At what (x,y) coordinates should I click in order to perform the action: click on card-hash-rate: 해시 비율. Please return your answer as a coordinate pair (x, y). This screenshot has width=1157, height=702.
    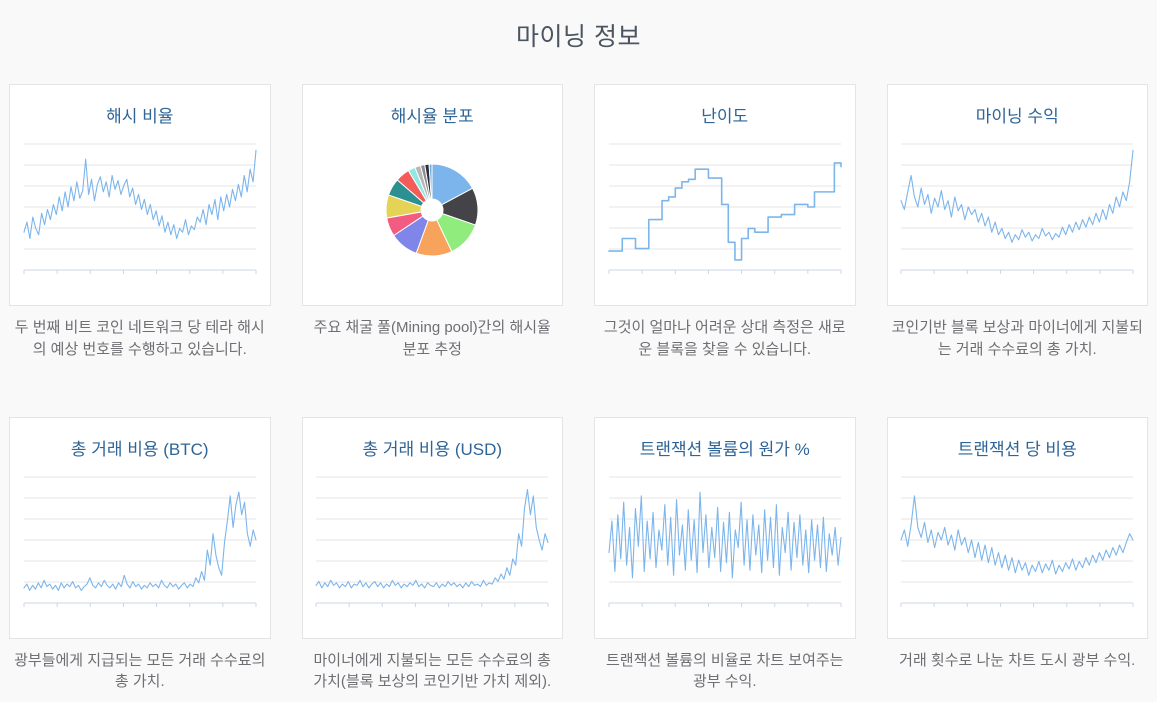
    Looking at the image, I should click on (140, 195).